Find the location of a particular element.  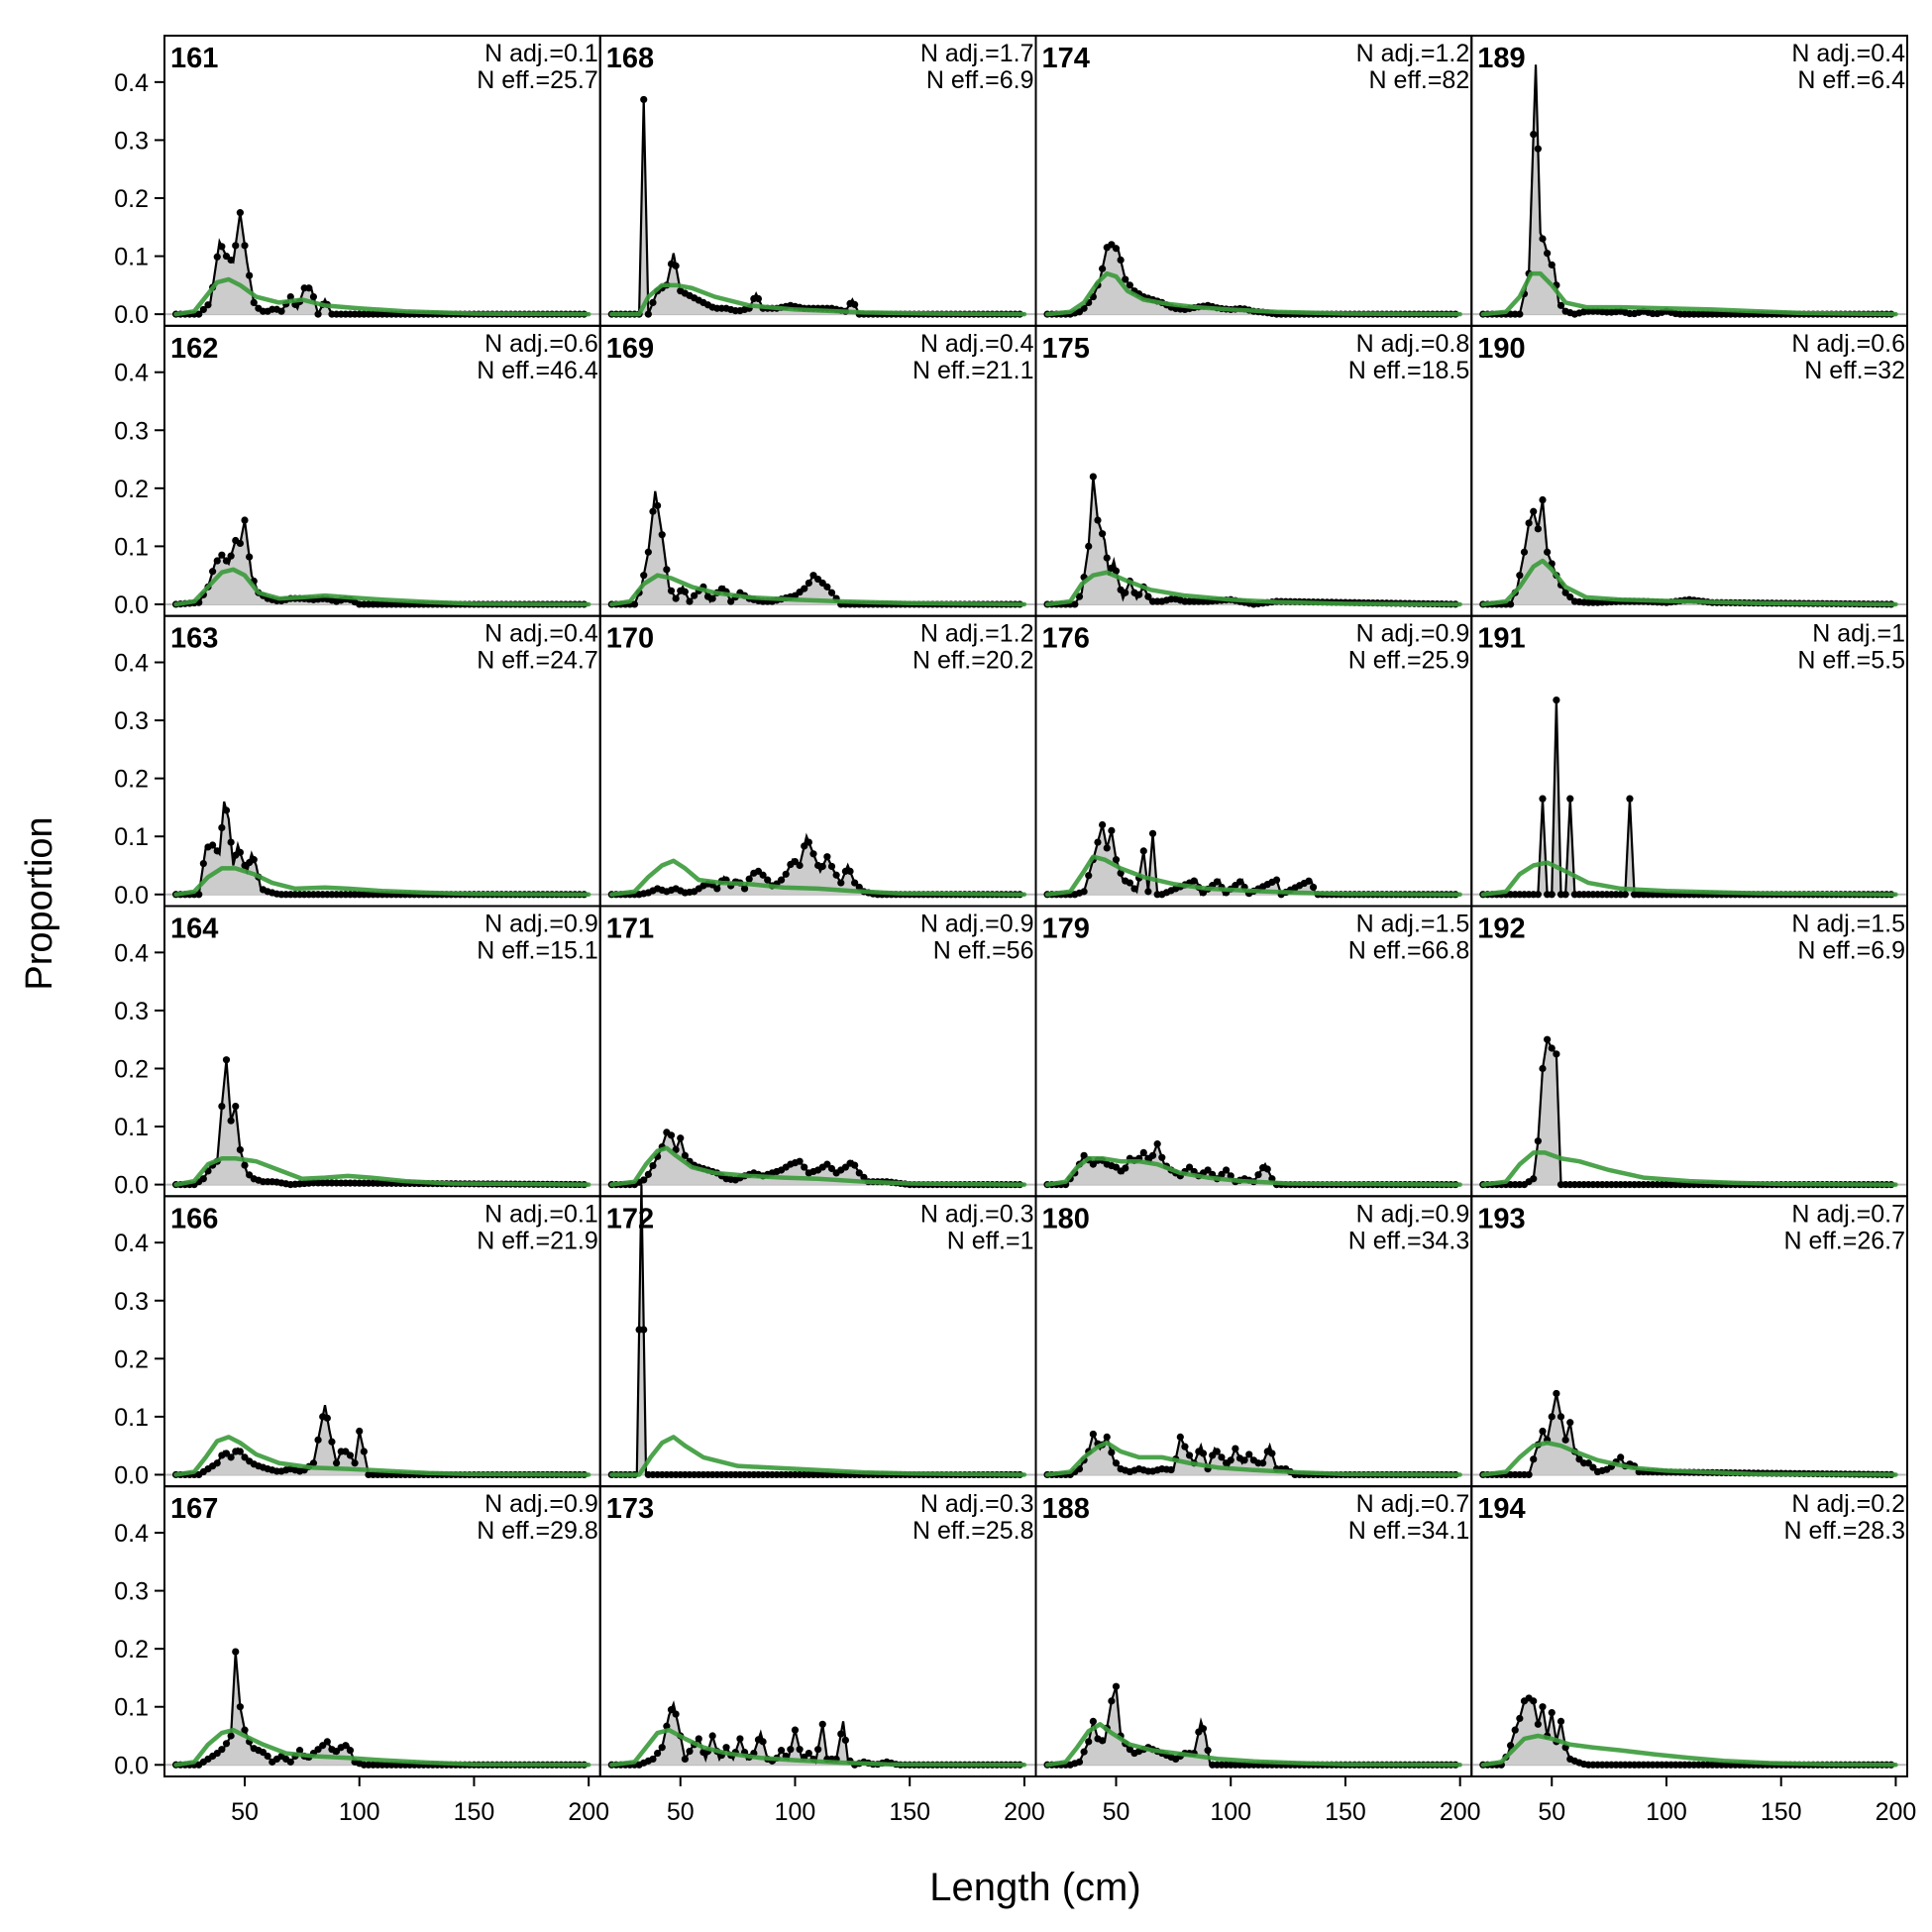

panel-id-label: 180 is located at coordinates (1066, 1218).